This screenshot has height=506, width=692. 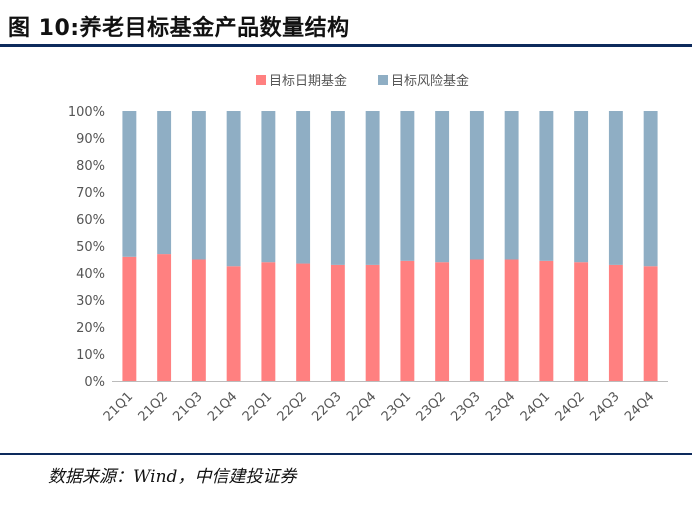 What do you see at coordinates (430, 81) in the screenshot?
I see `legend-label-2: 目标风险基金` at bounding box center [430, 81].